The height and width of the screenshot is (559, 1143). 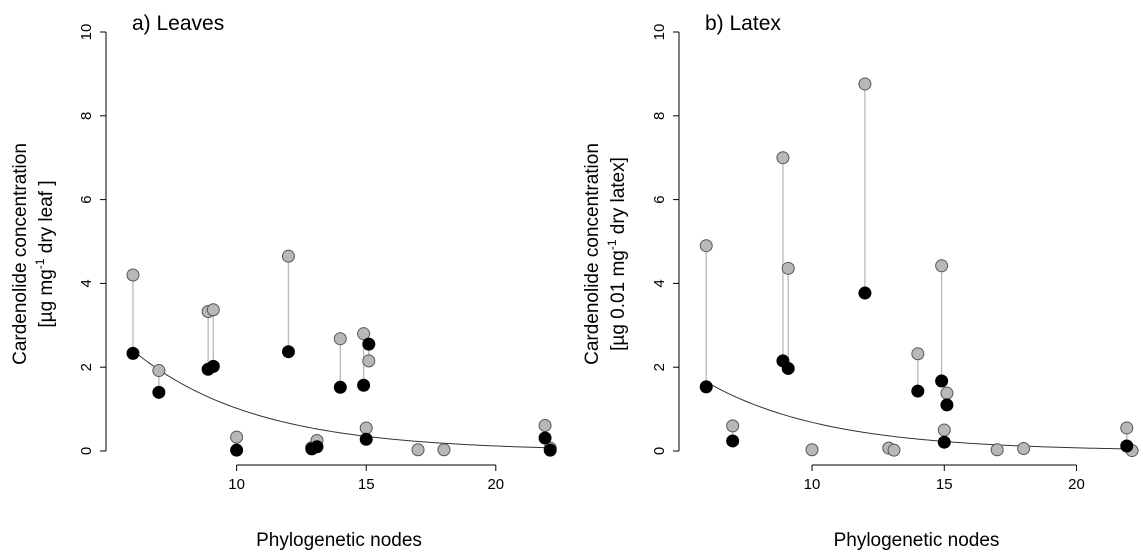 I want to click on y-label-suffix: dry leaf ], so click(x=46, y=219).